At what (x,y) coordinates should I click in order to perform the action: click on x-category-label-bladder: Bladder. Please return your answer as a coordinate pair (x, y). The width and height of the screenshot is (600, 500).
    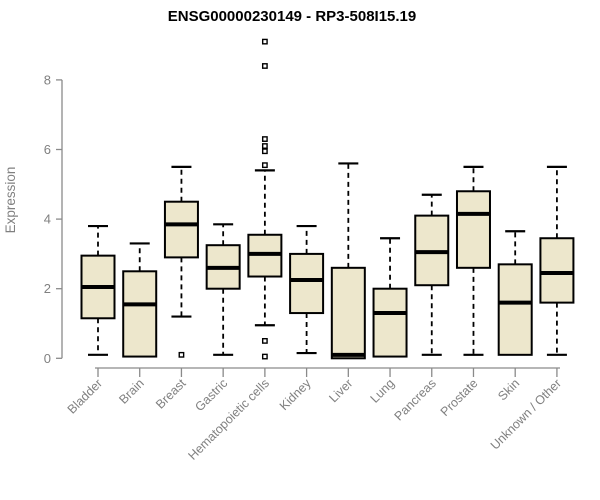
    Looking at the image, I should click on (85, 396).